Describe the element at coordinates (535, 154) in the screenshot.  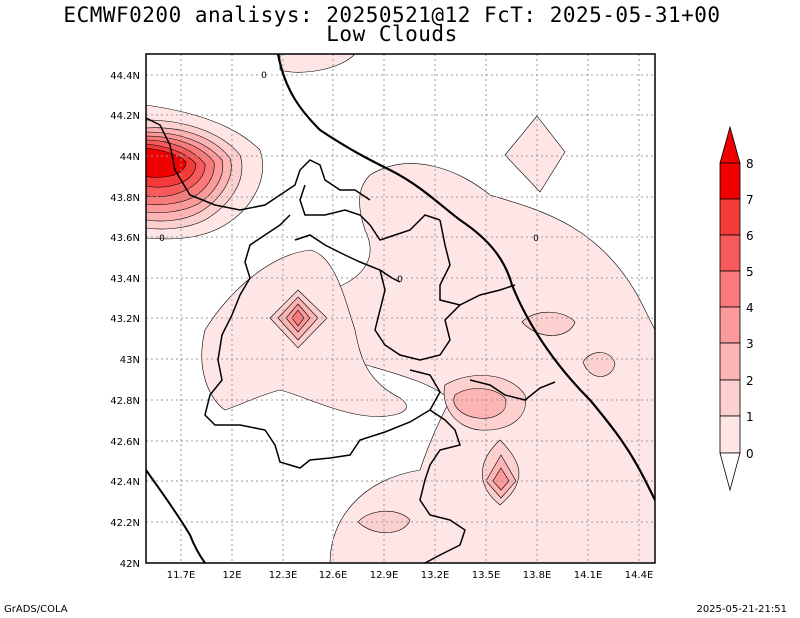
I see `cloud-region-ne` at that location.